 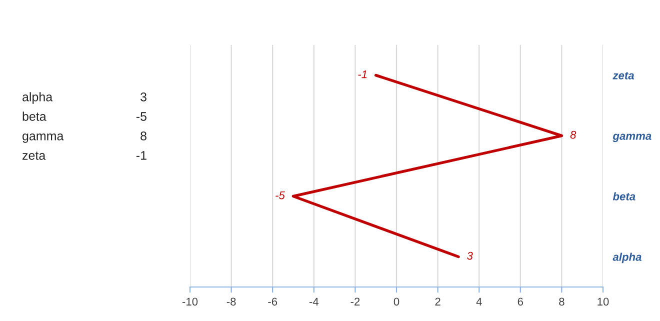 I want to click on text: alpha, so click(x=37, y=98).